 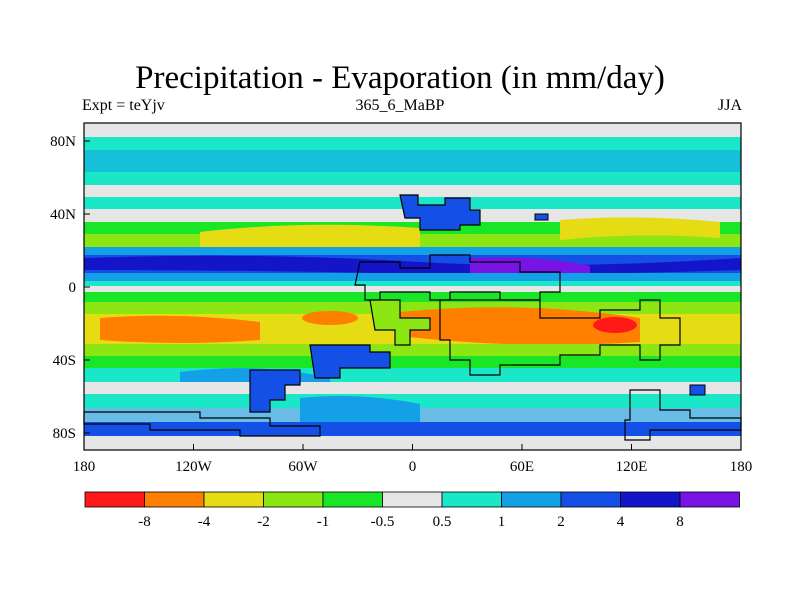 I want to click on colorbar-label: 2, so click(x=561, y=522).